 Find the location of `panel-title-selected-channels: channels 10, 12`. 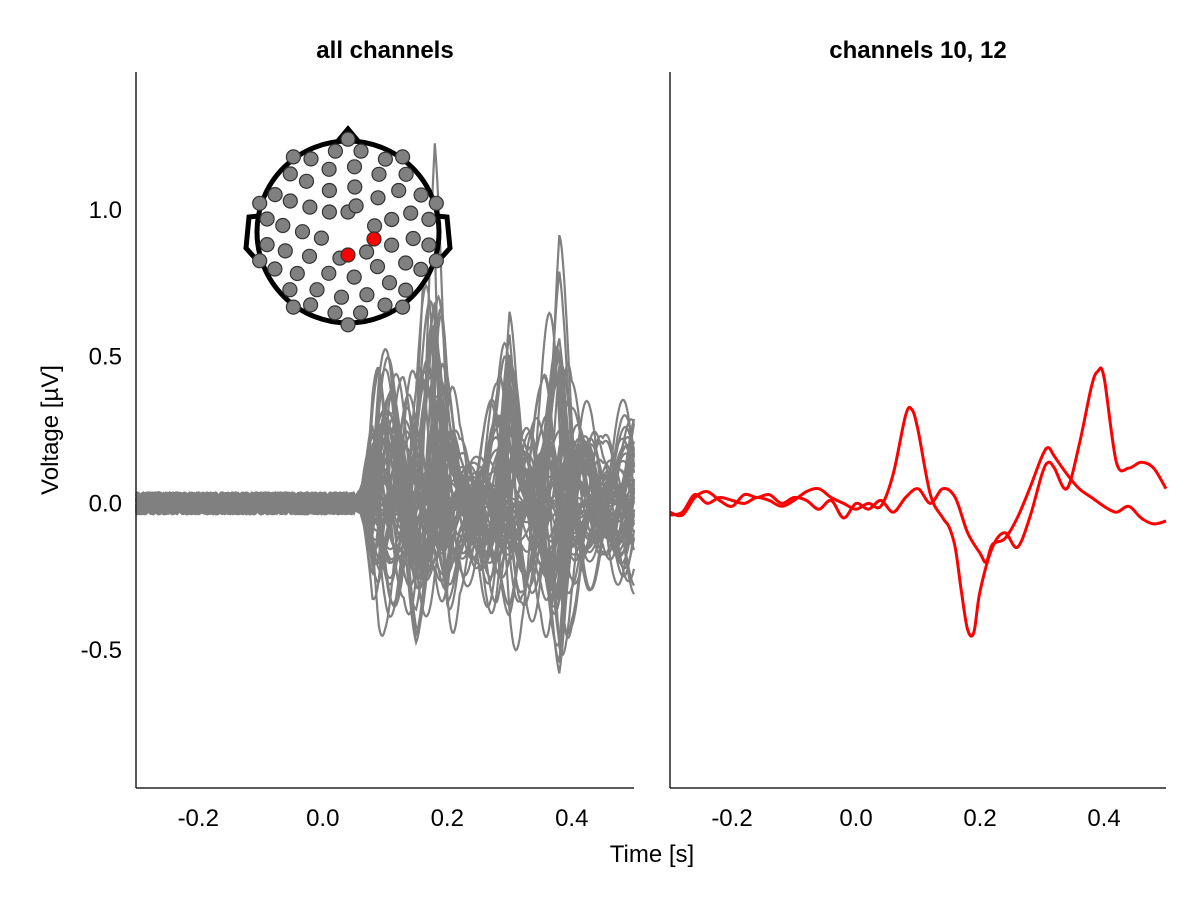

panel-title-selected-channels: channels 10, 12 is located at coordinates (917, 50).